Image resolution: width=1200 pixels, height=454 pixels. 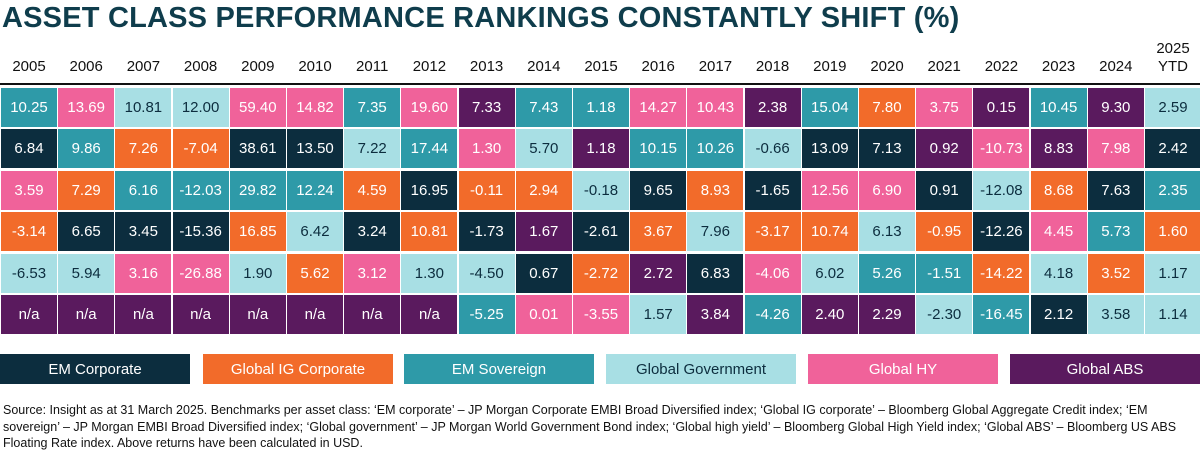 I want to click on return-cell: 6.84, so click(x=29, y=149).